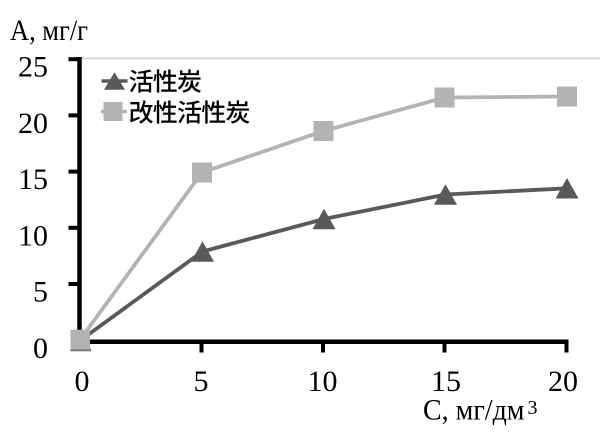 This screenshot has height=441, width=600. What do you see at coordinates (533, 408) in the screenshot?
I see `svg-text: 3` at bounding box center [533, 408].